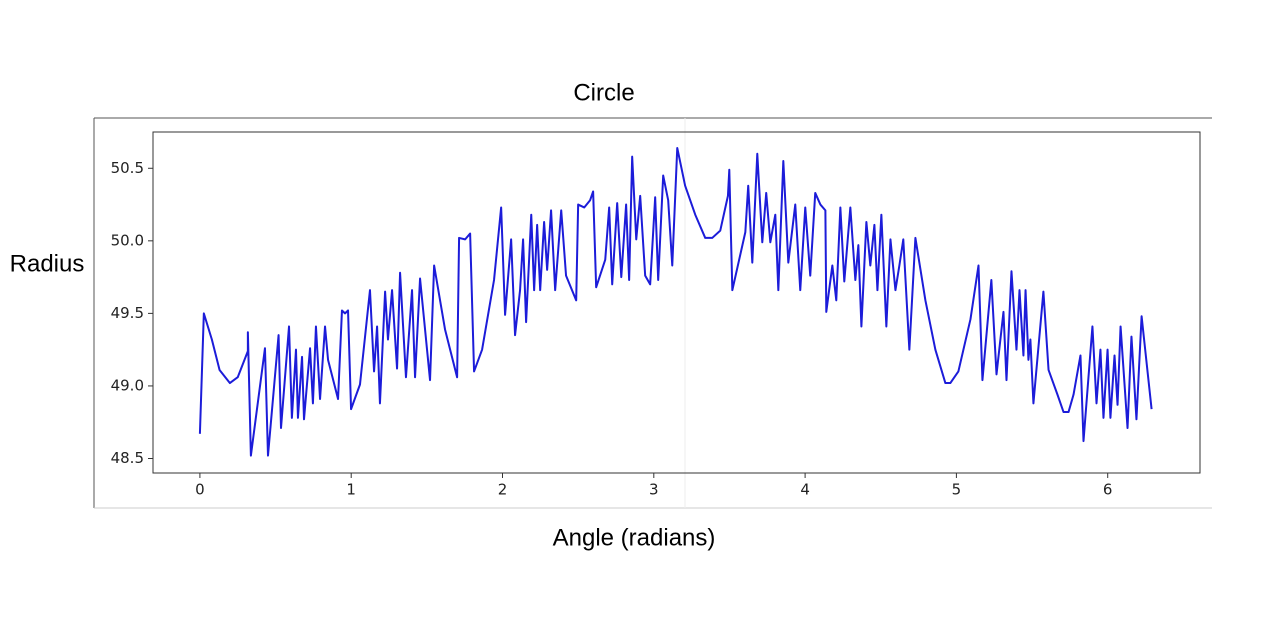  Describe the element at coordinates (47, 263) in the screenshot. I see `y-axis-label: Radius` at that location.